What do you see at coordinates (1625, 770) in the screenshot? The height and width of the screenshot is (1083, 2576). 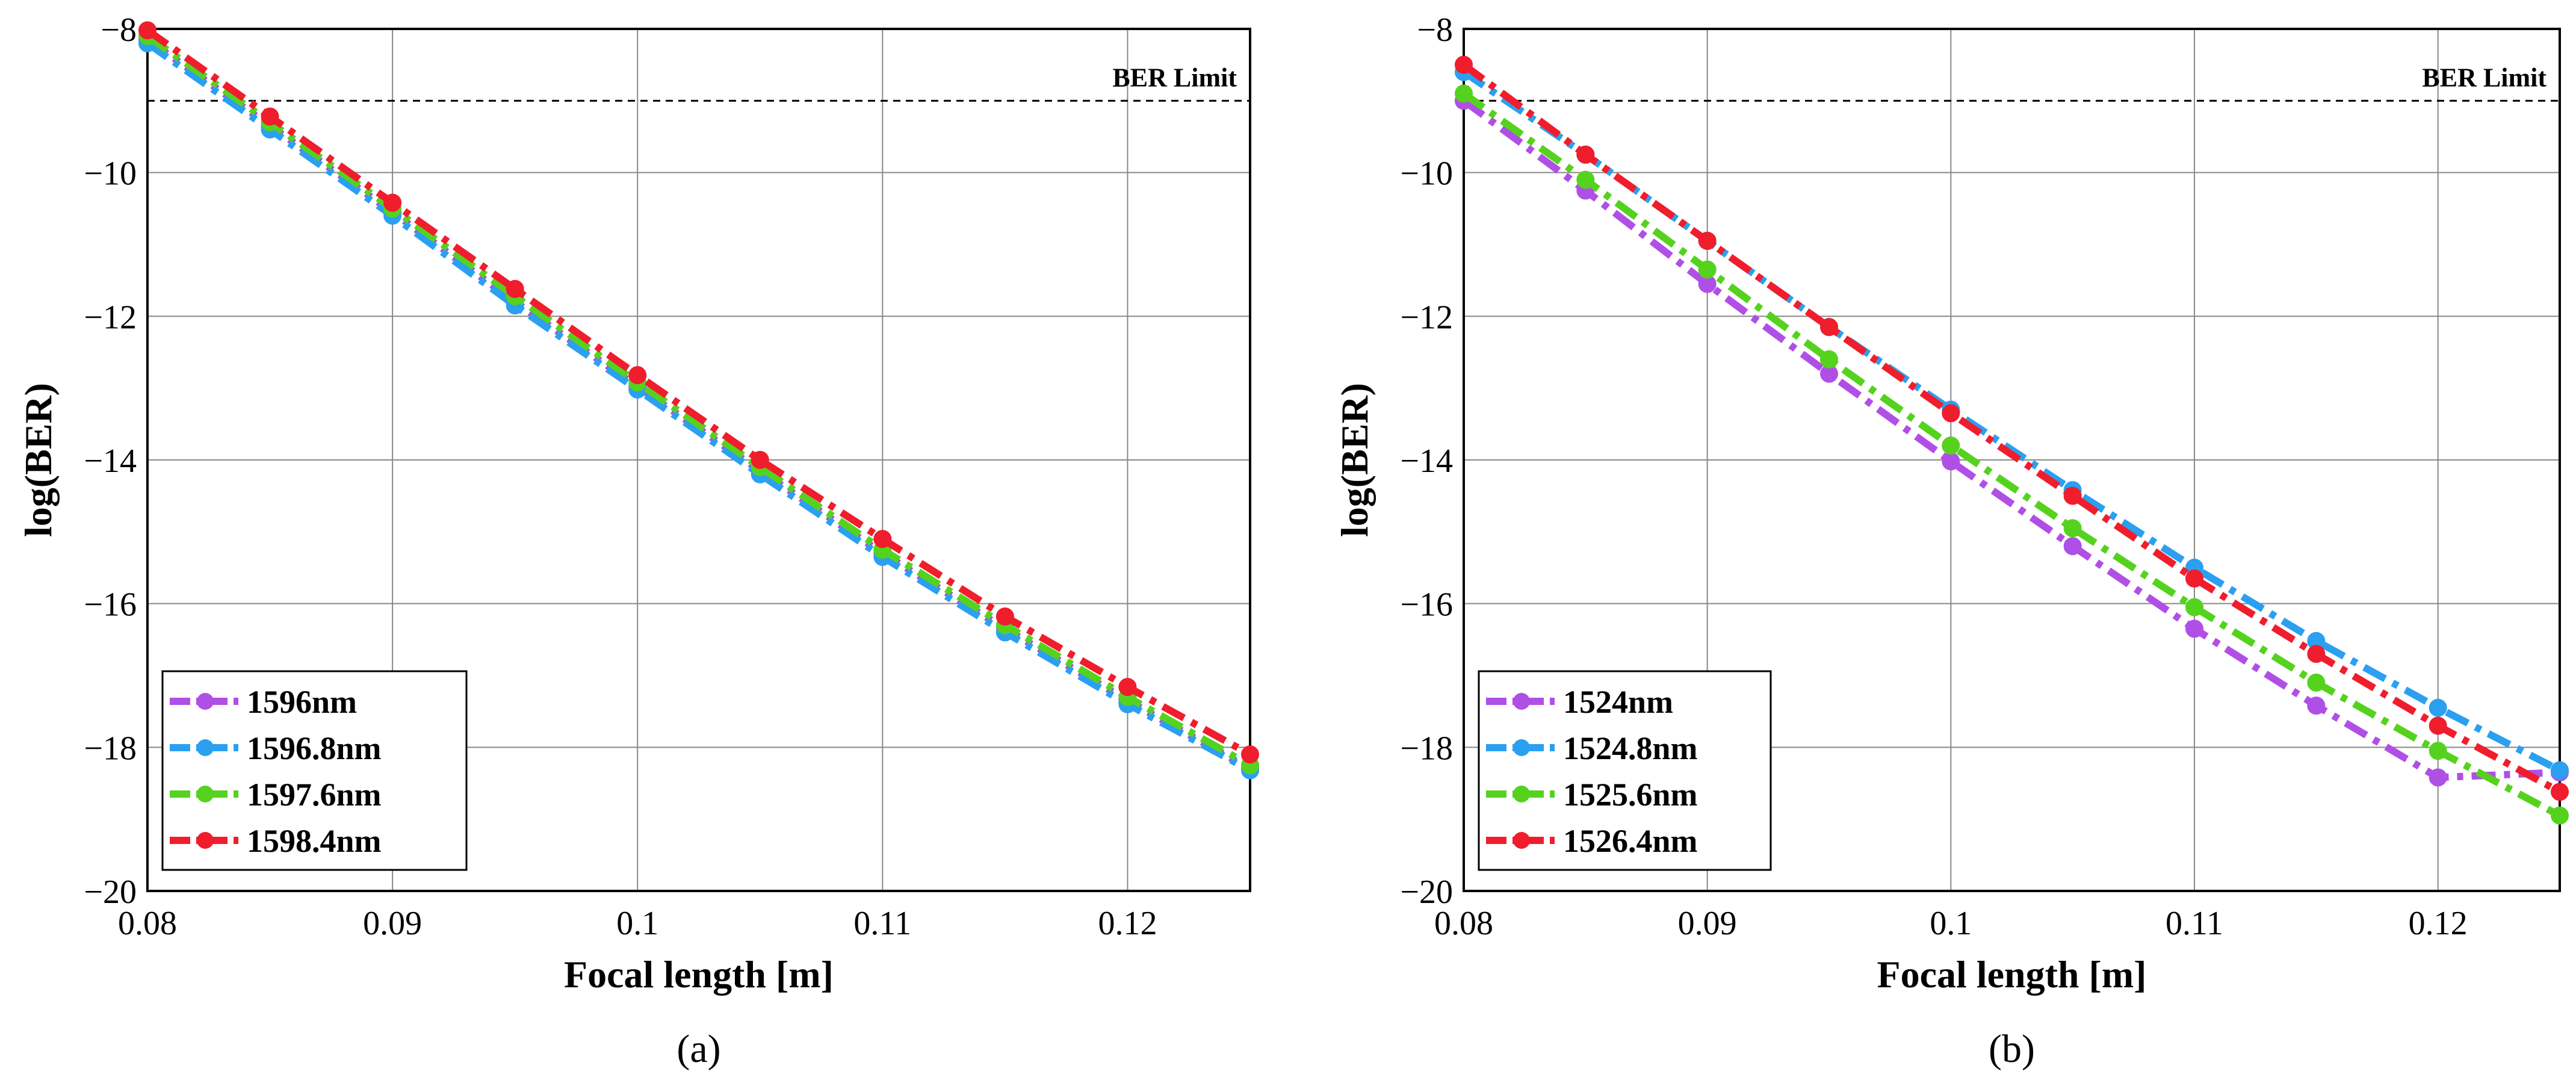 I see `legend: 1524nm 1524.8nm 1525.6nm 1526.4nm` at bounding box center [1625, 770].